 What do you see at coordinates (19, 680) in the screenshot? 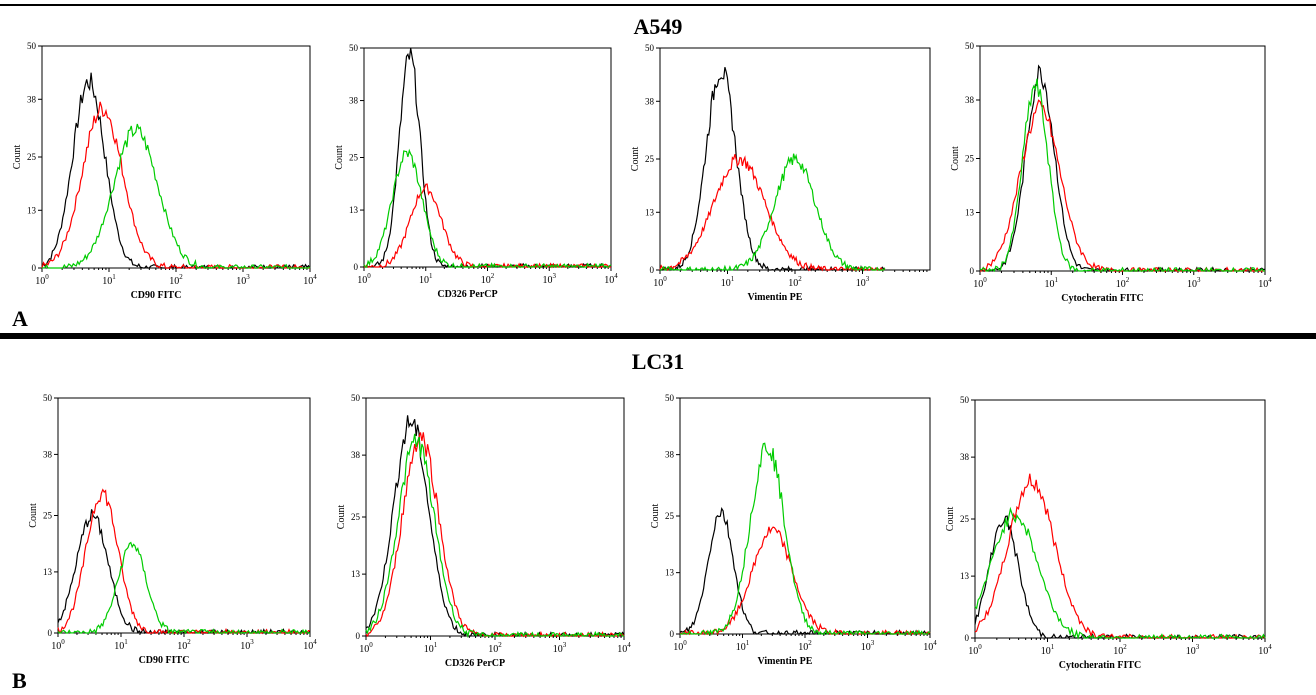
I see `panel-letter-b: B` at bounding box center [19, 680].